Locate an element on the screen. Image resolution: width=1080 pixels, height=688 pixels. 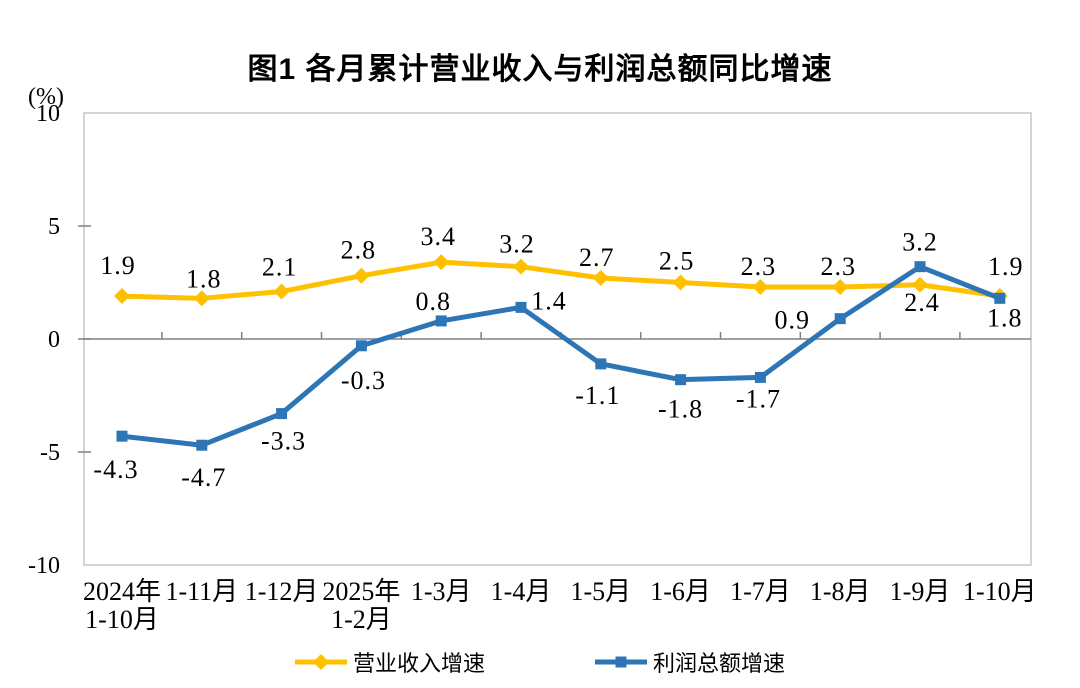
x-axis-tick-label: 1-4月 is located at coordinates (521, 591).